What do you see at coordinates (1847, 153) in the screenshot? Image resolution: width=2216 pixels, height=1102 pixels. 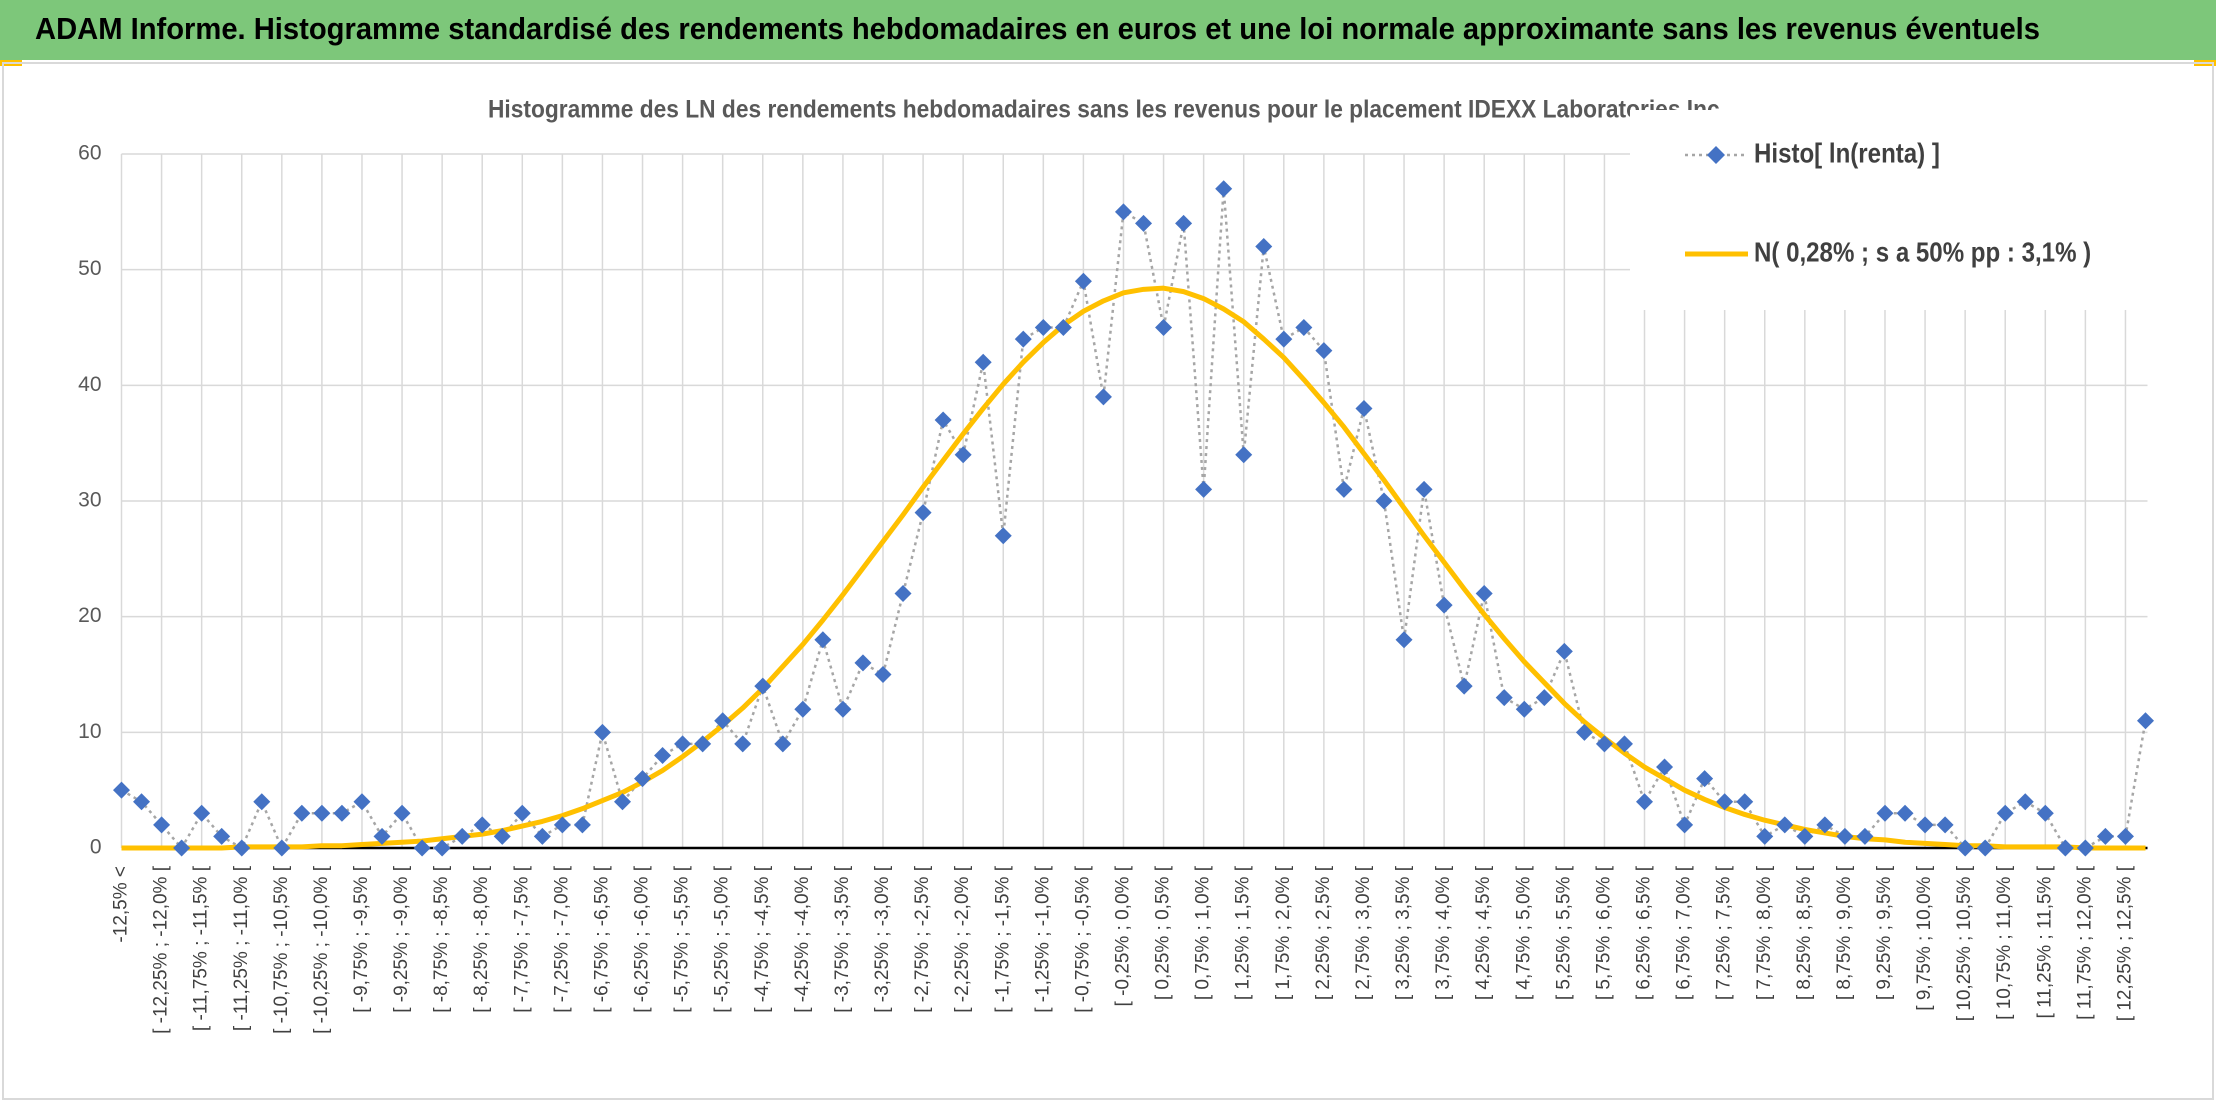 I see `legend-label: Histo[ ln(renta) ]` at bounding box center [1847, 153].